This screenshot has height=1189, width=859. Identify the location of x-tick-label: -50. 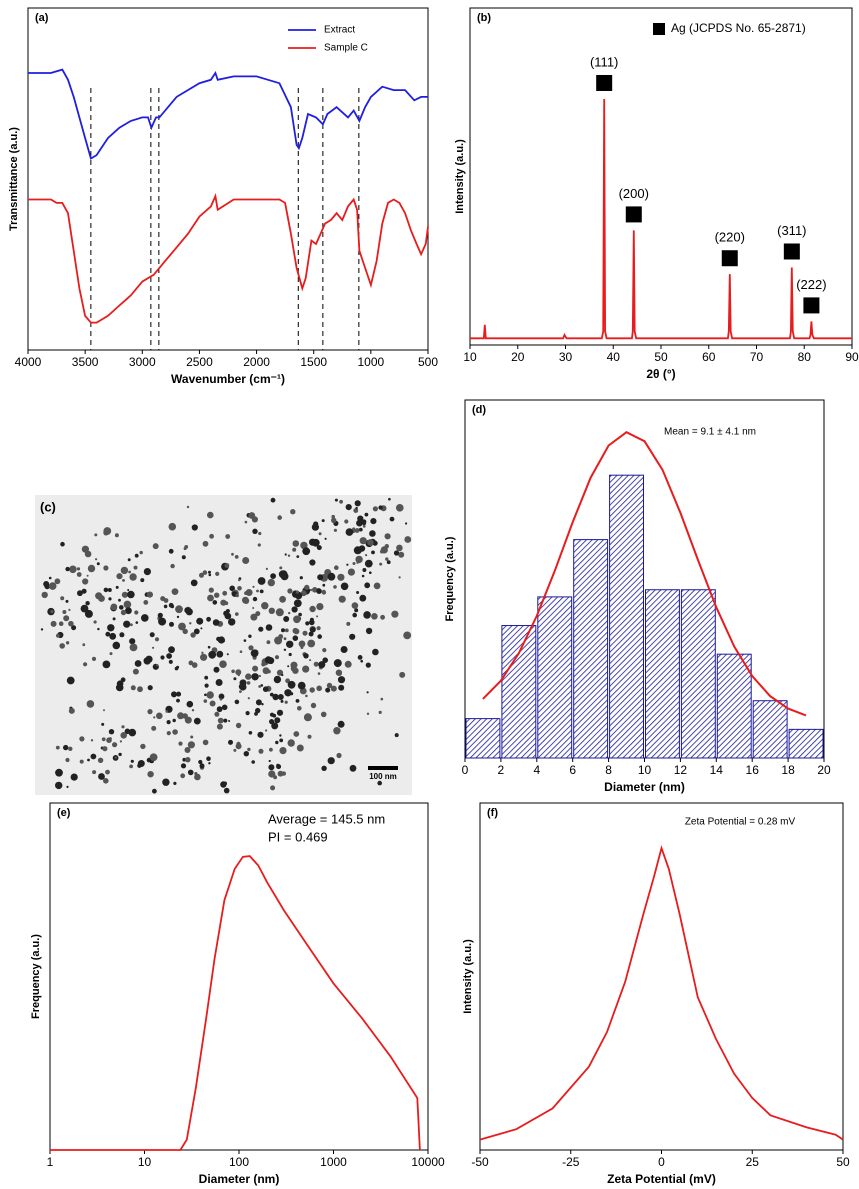
(480, 1162).